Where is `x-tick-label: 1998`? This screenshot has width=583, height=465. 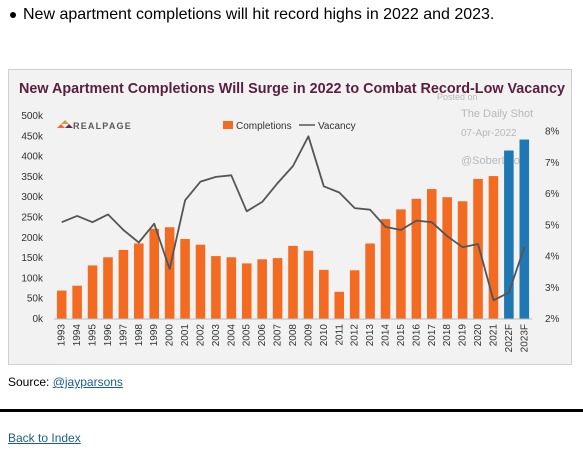 x-tick-label: 1998 is located at coordinates (139, 335).